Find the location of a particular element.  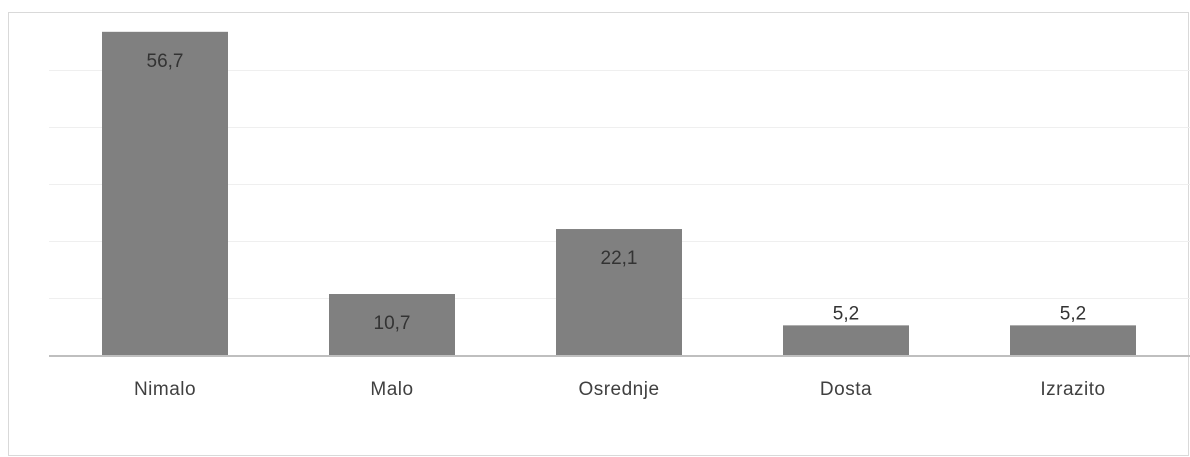

data-label-izrazito: 5,2 is located at coordinates (1073, 313).